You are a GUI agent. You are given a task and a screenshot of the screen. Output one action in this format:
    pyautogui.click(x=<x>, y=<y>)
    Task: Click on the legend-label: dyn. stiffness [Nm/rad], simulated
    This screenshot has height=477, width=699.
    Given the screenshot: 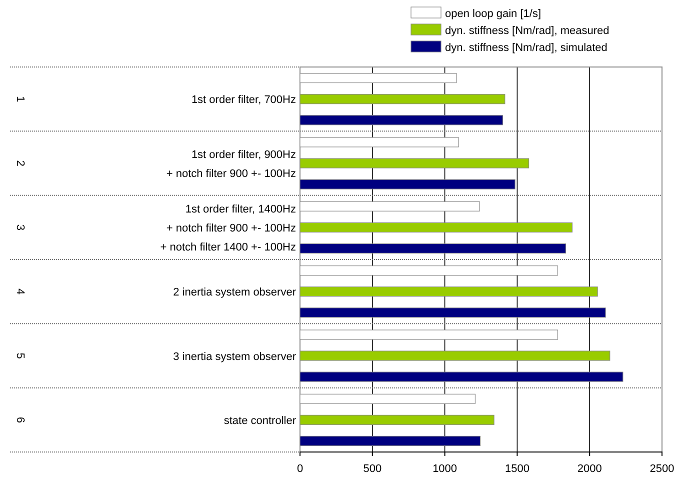 What is the action you would take?
    pyautogui.click(x=526, y=48)
    